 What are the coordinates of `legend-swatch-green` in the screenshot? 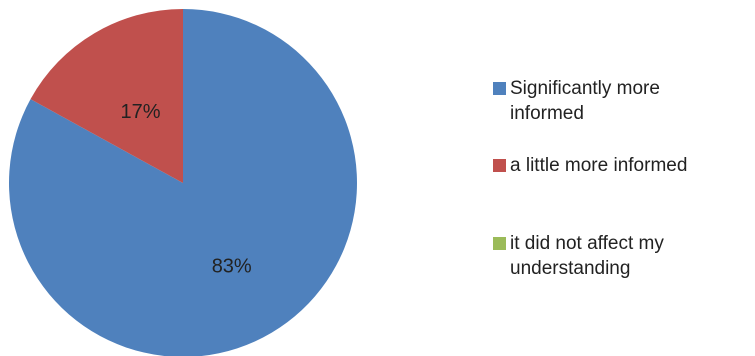 It's located at (499, 243).